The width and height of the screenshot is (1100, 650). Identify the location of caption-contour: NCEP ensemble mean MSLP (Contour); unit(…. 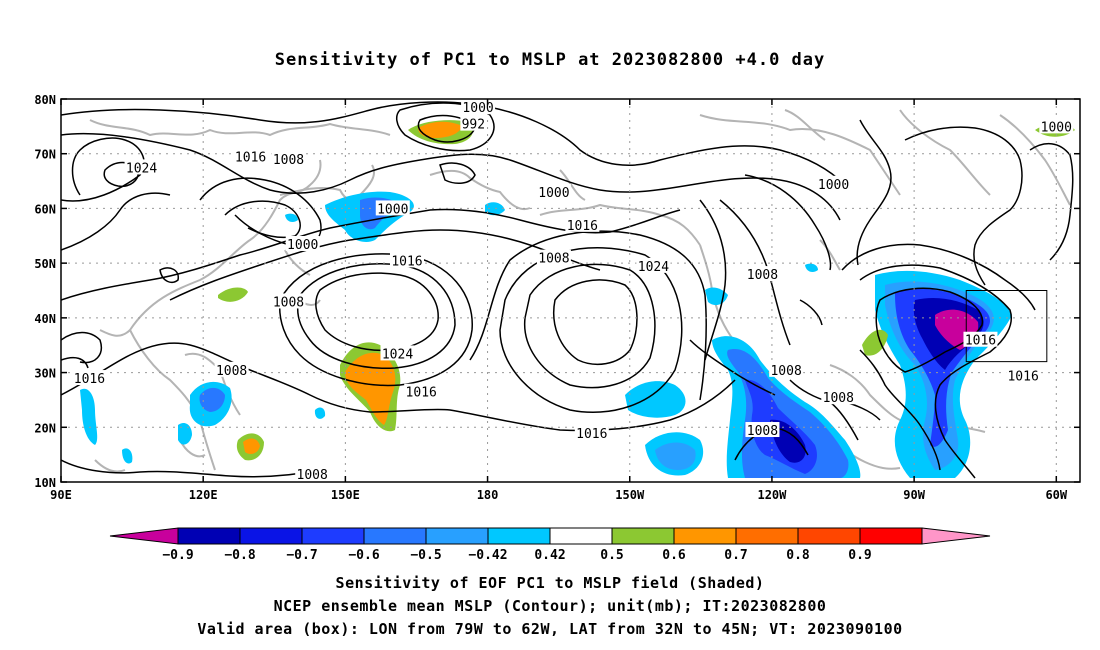
(550, 606).